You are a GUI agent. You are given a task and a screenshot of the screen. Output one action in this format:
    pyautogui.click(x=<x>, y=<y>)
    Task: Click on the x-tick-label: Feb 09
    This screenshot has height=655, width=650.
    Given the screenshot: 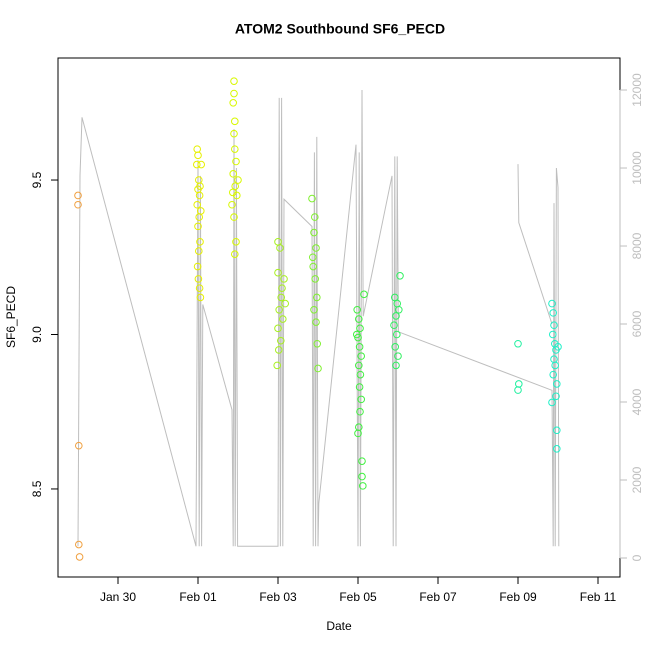 What is the action you would take?
    pyautogui.click(x=518, y=597)
    